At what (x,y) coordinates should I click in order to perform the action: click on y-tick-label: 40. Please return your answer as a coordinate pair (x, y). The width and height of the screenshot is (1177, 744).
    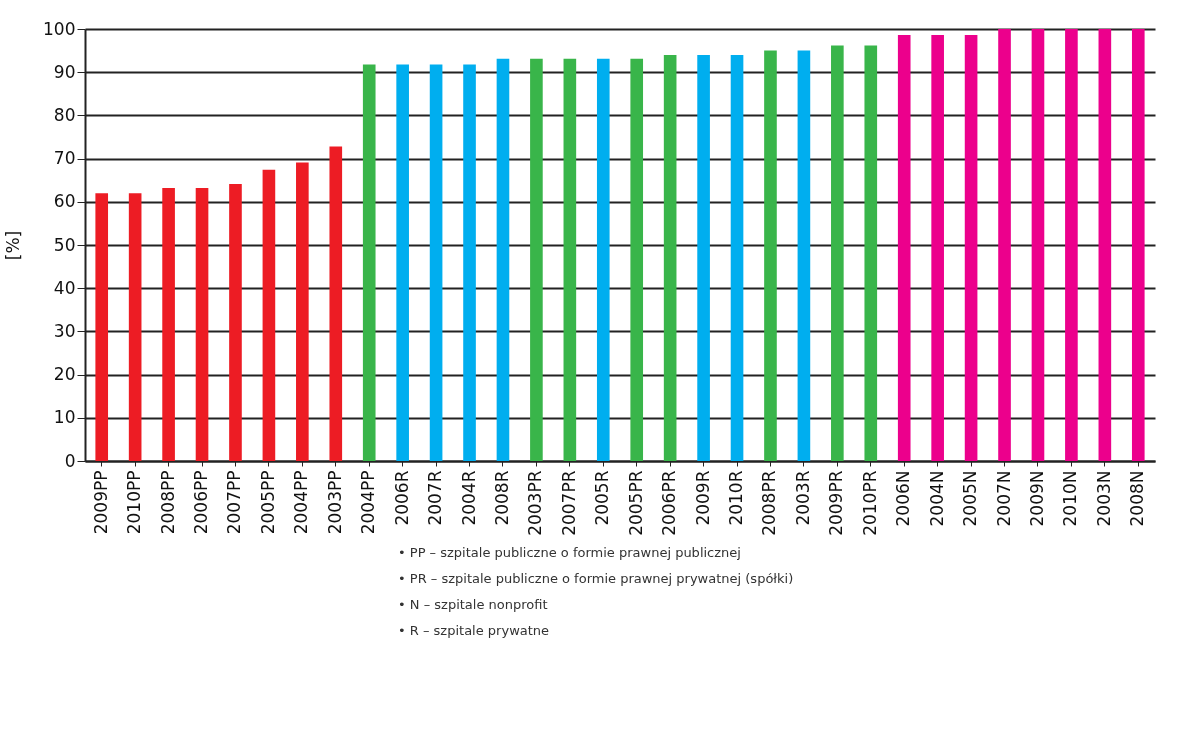
    Looking at the image, I should click on (64, 287).